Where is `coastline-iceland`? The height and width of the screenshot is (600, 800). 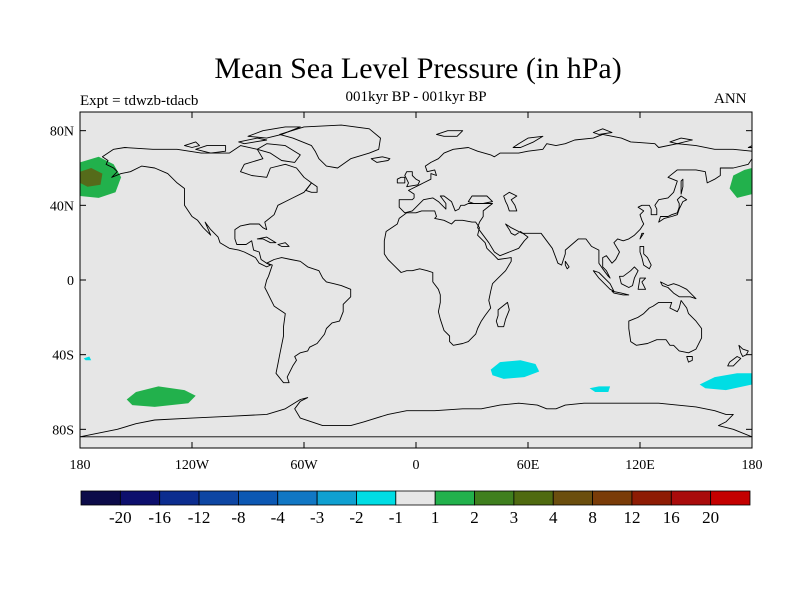 coastline-iceland is located at coordinates (380, 159).